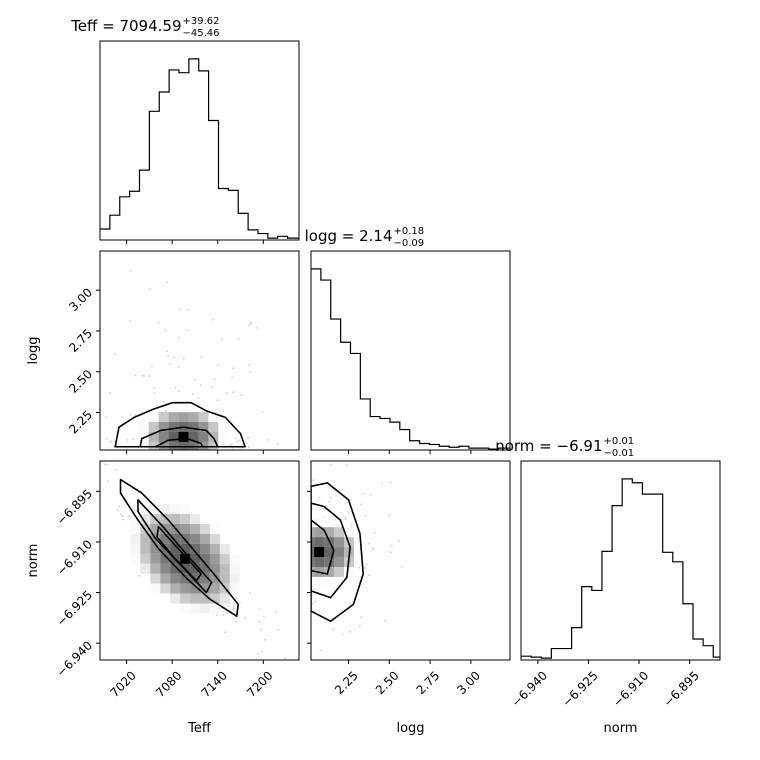 This screenshot has width=760, height=760. I want to click on x-tick-label-logg: 2.50, so click(387, 682).